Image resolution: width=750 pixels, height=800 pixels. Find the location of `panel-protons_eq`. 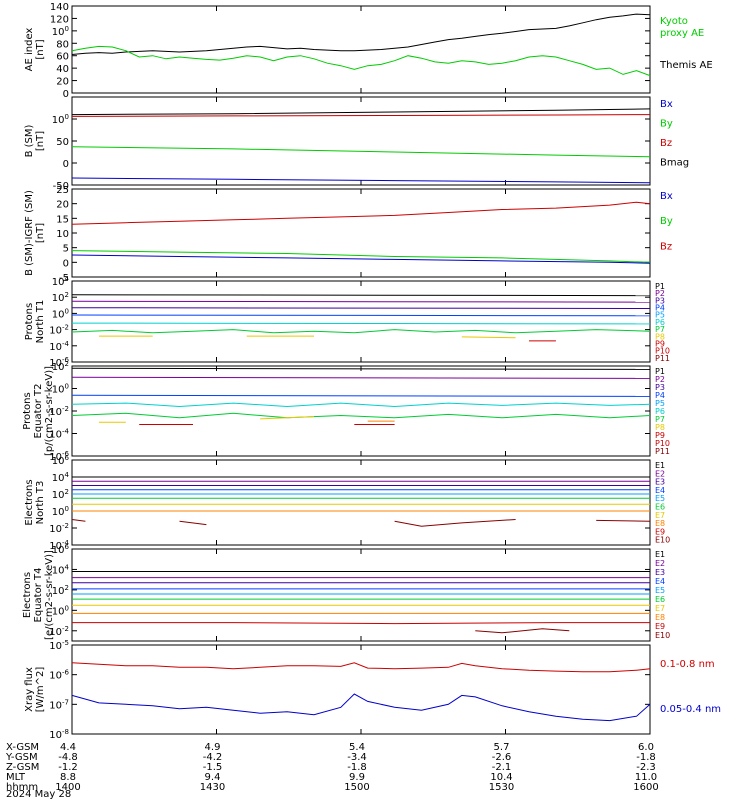

panel-protons_eq is located at coordinates (361, 411).